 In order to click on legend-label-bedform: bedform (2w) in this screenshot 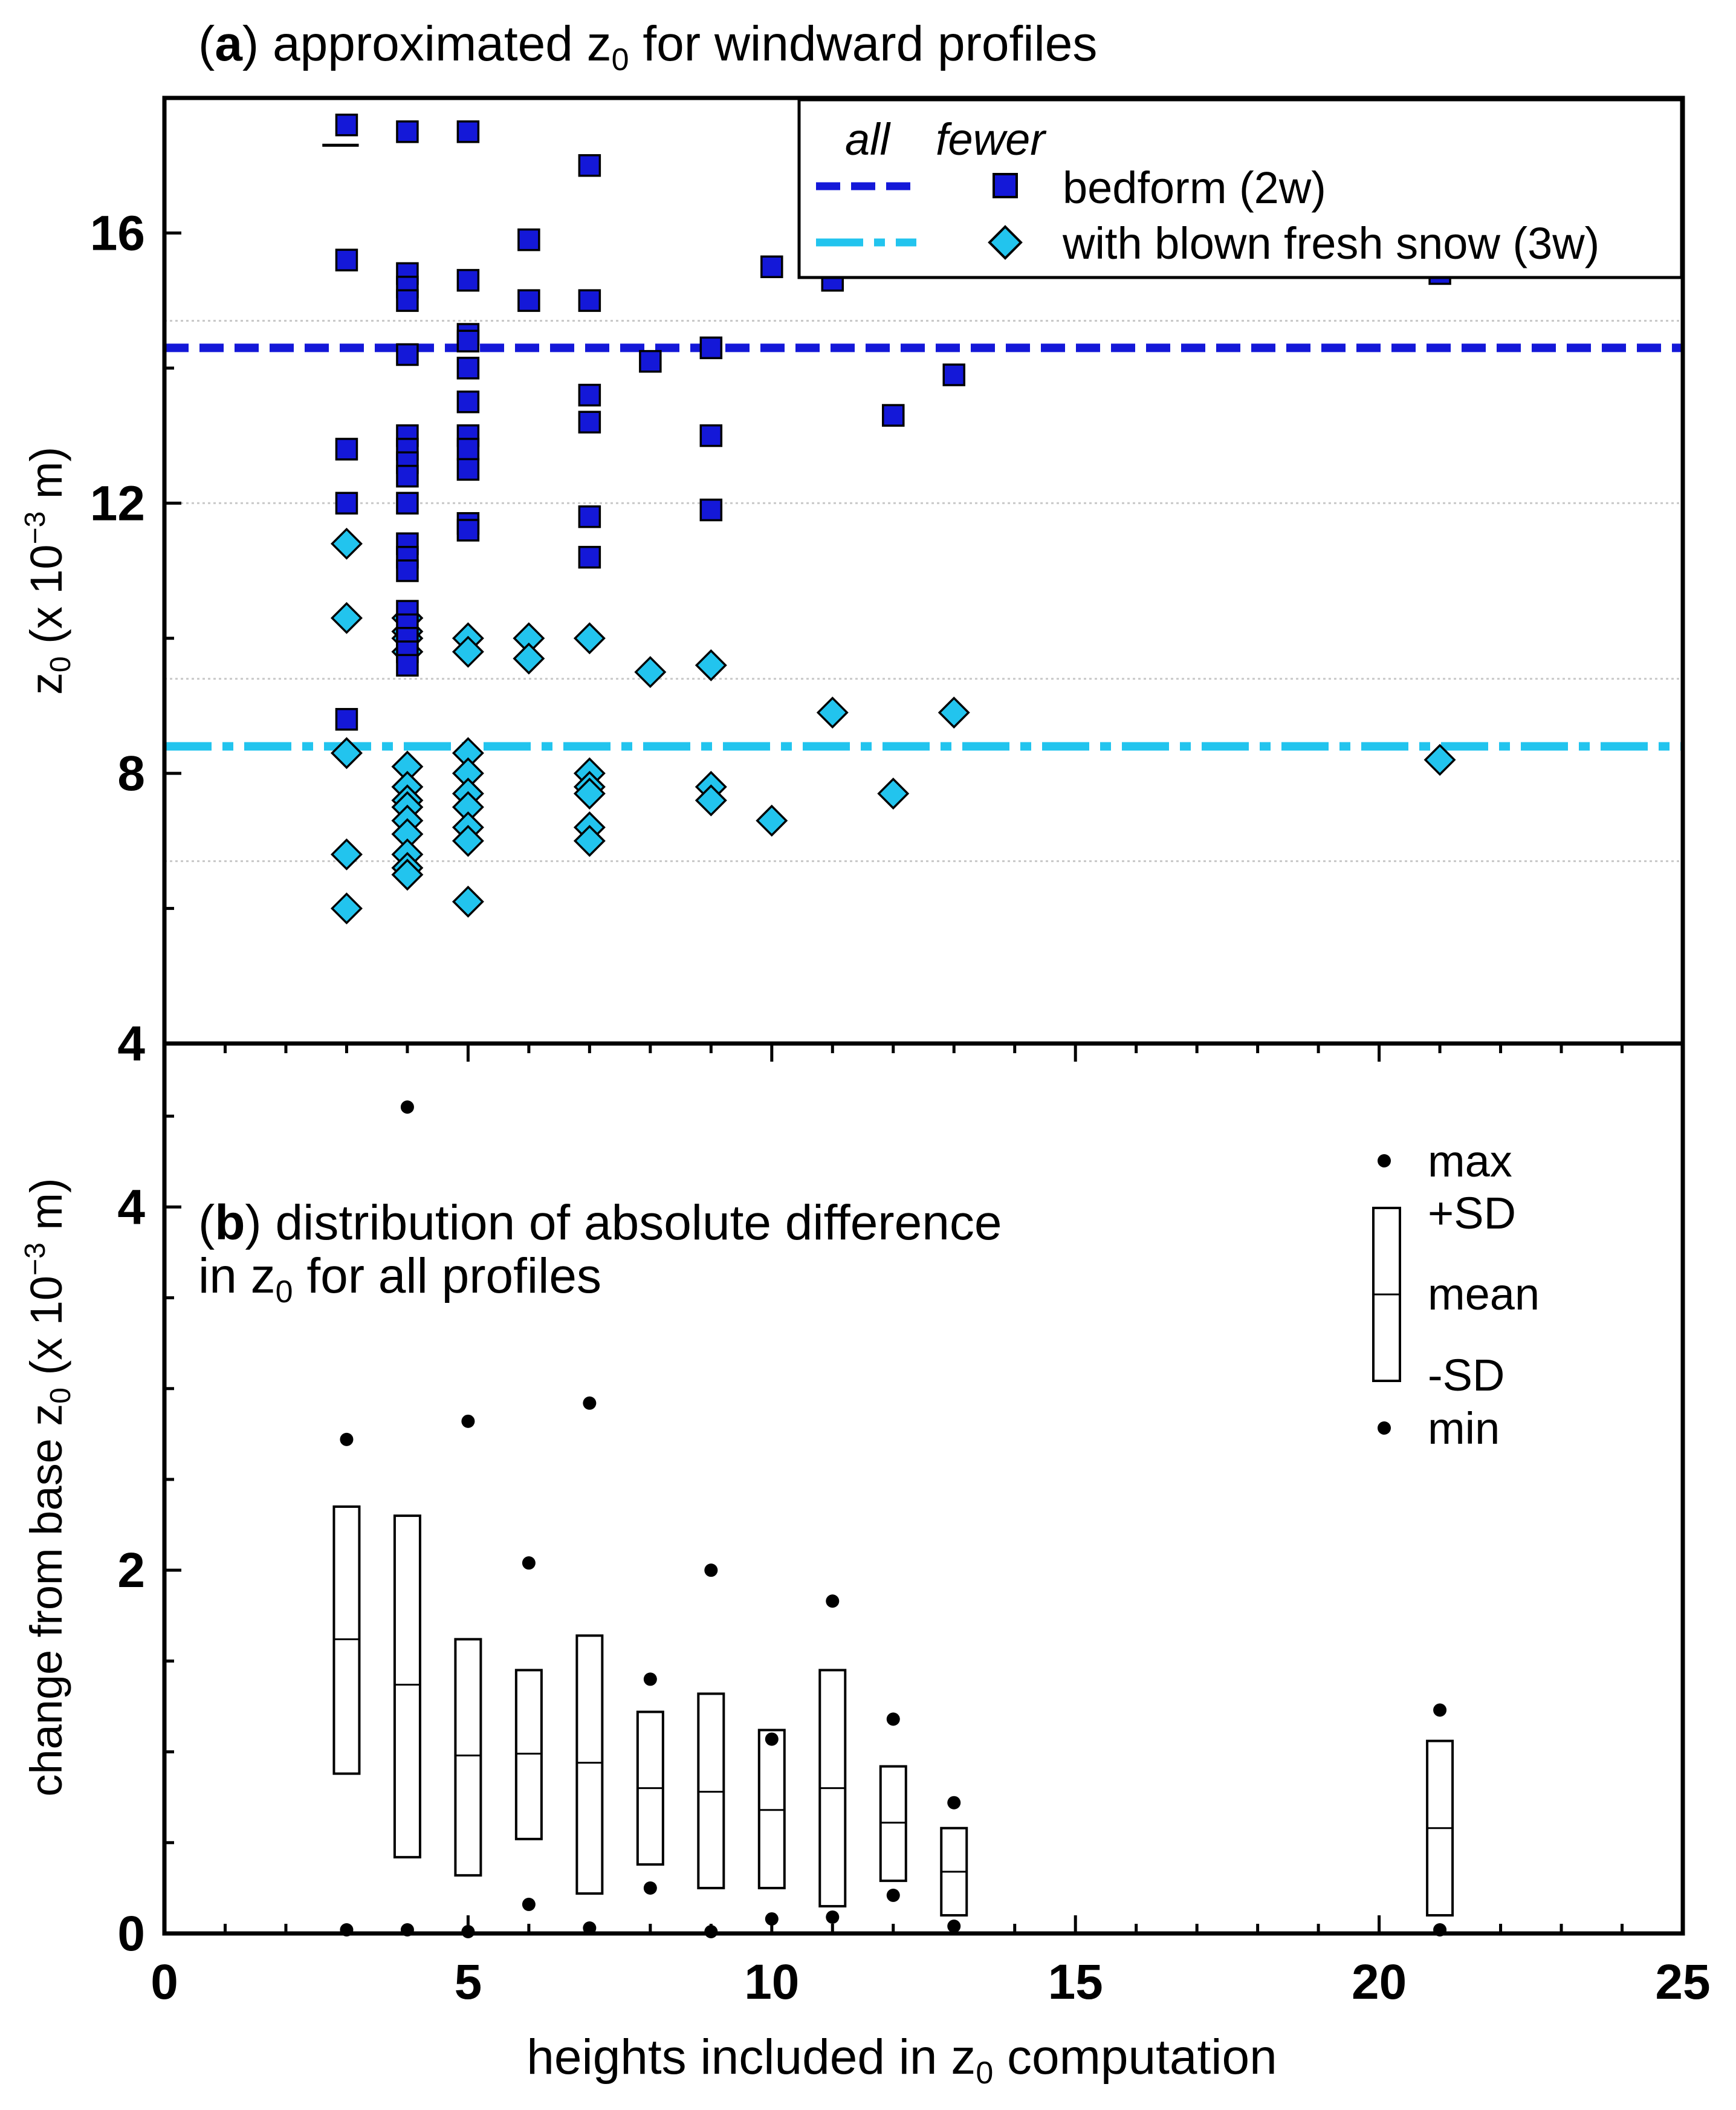, I will do `click(1194, 188)`.